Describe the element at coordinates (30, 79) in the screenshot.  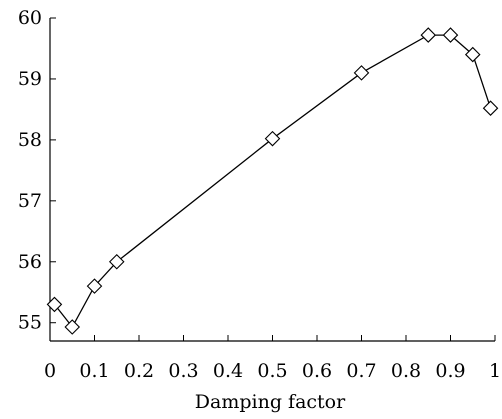
I see `y-tick-label: 59` at that location.